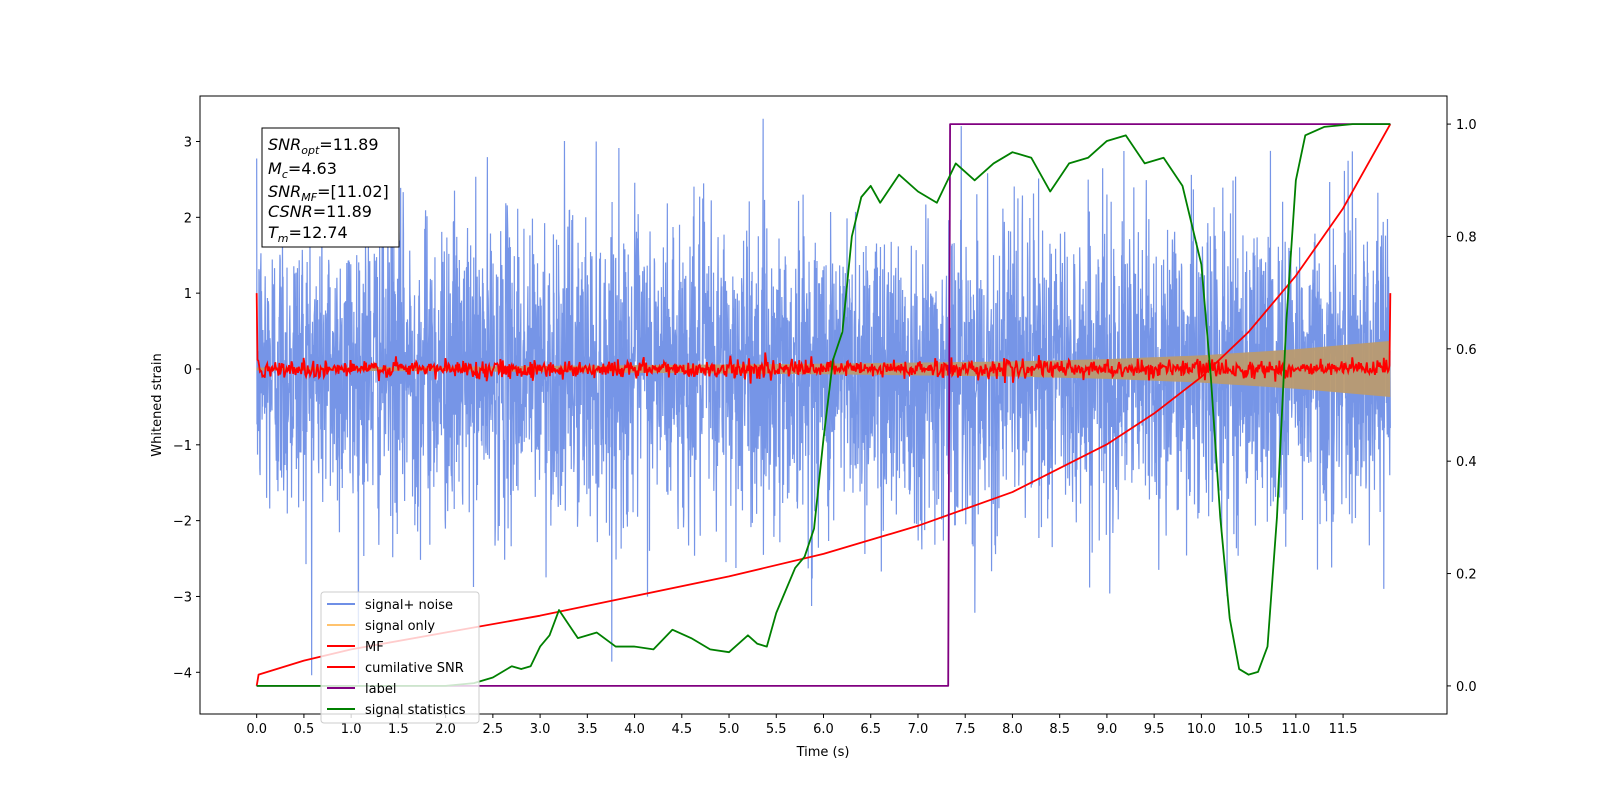  I want to click on legend-label: signal only, so click(400, 626).